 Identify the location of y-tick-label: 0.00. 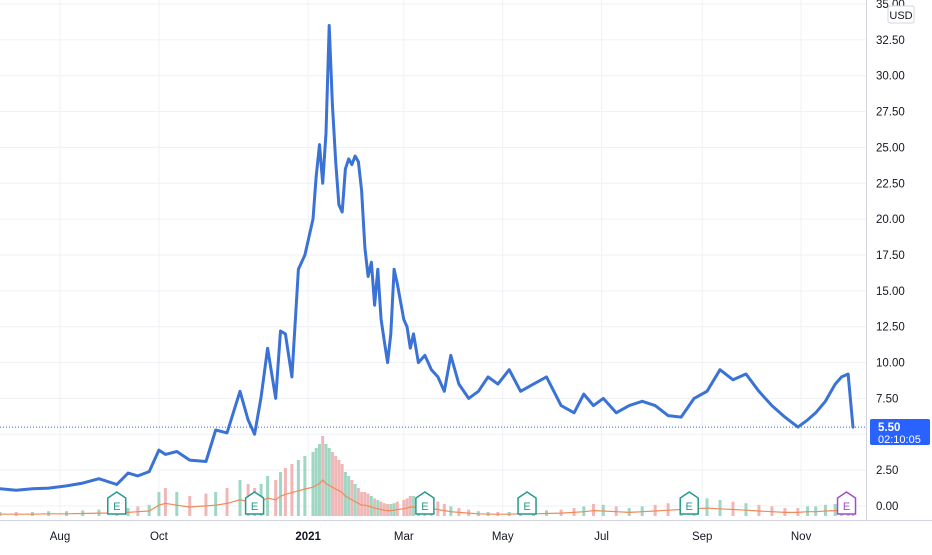
(887, 507).